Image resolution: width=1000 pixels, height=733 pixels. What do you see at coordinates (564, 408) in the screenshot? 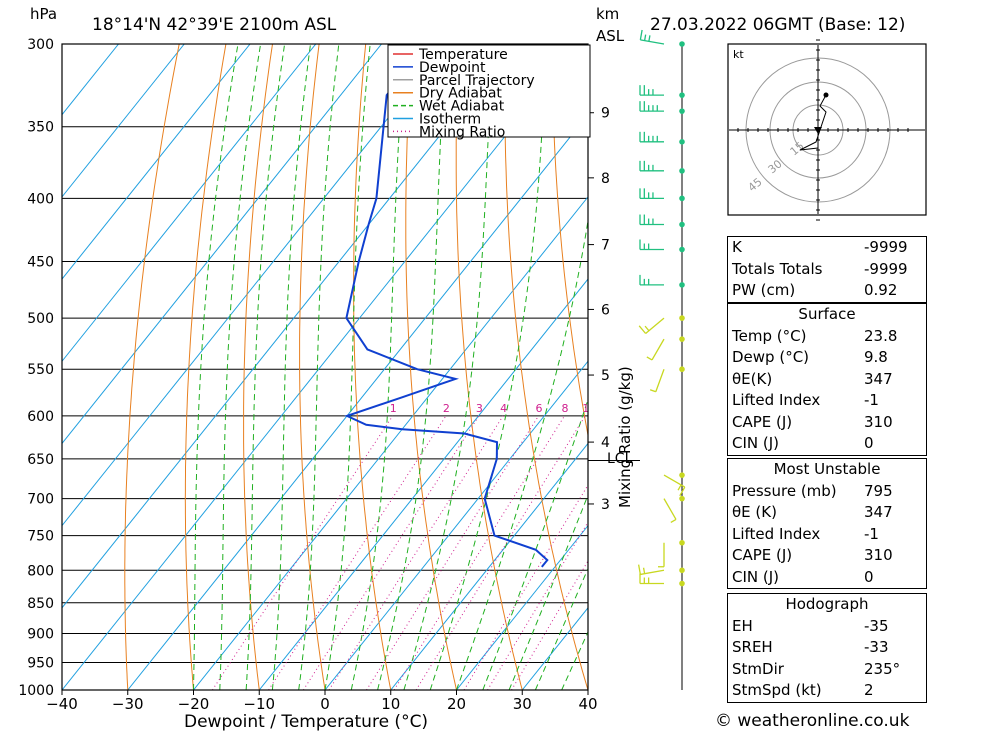
I see `mixing-ratio-tick-label: 8` at bounding box center [564, 408].